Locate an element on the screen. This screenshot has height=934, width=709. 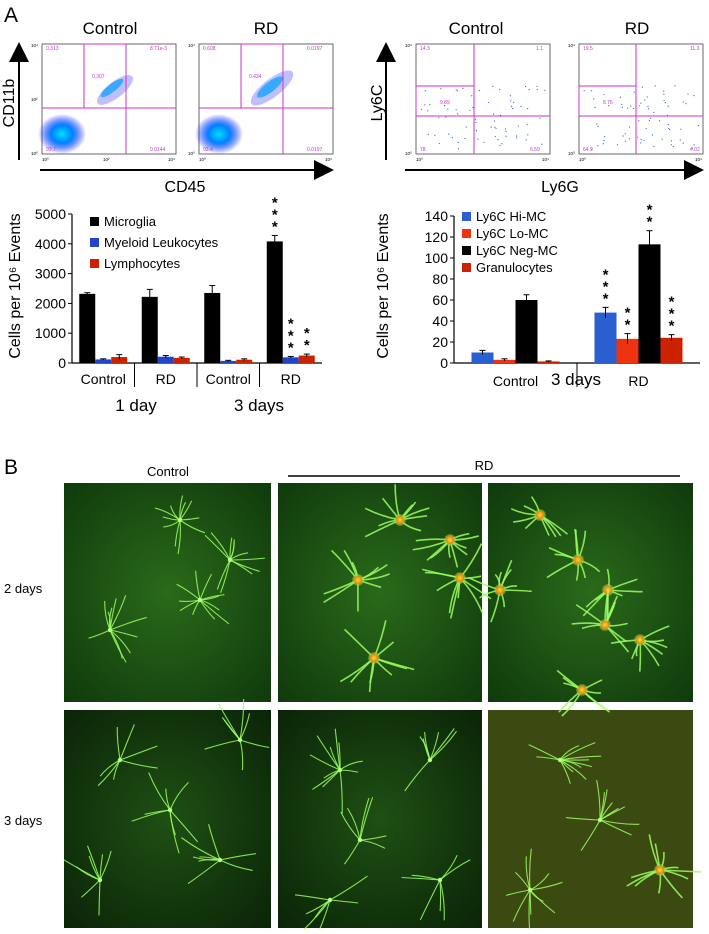
q-val: 0.0144 is located at coordinates (158, 150).